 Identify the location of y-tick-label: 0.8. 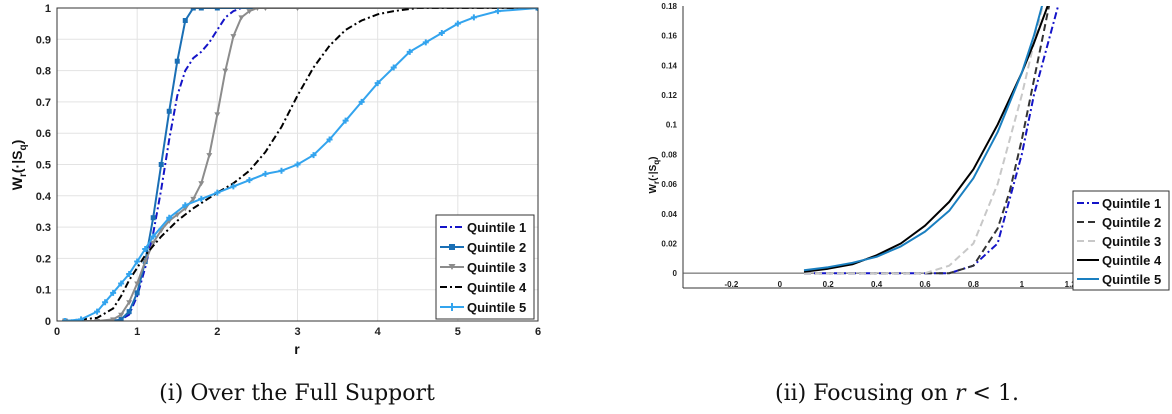
(43, 72).